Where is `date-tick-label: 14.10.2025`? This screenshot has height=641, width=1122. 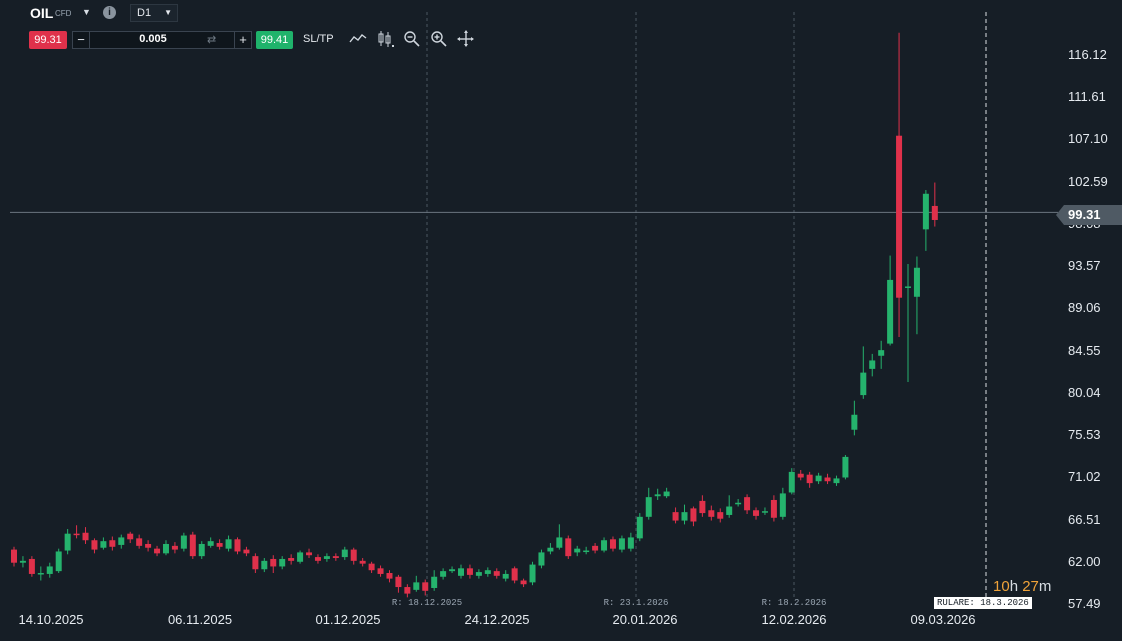
date-tick-label: 14.10.2025 is located at coordinates (51, 619).